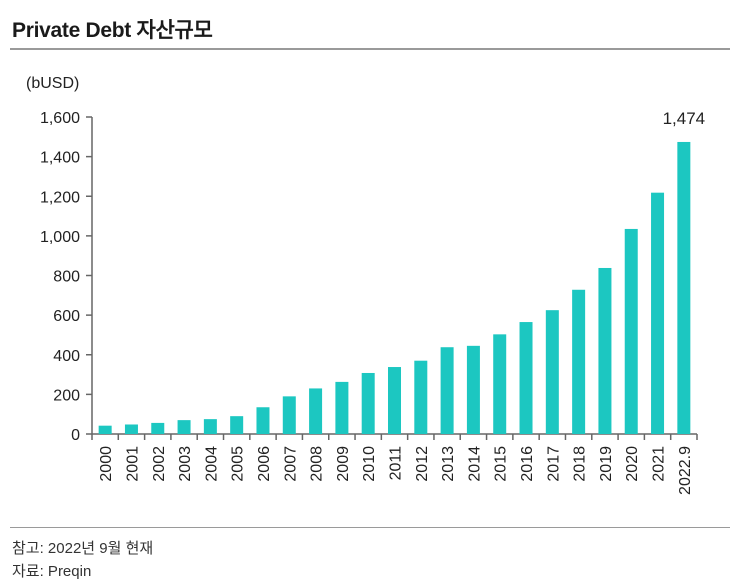 This screenshot has height=586, width=742. Describe the element at coordinates (290, 464) in the screenshot. I see `x-tick-label: 2007` at that location.